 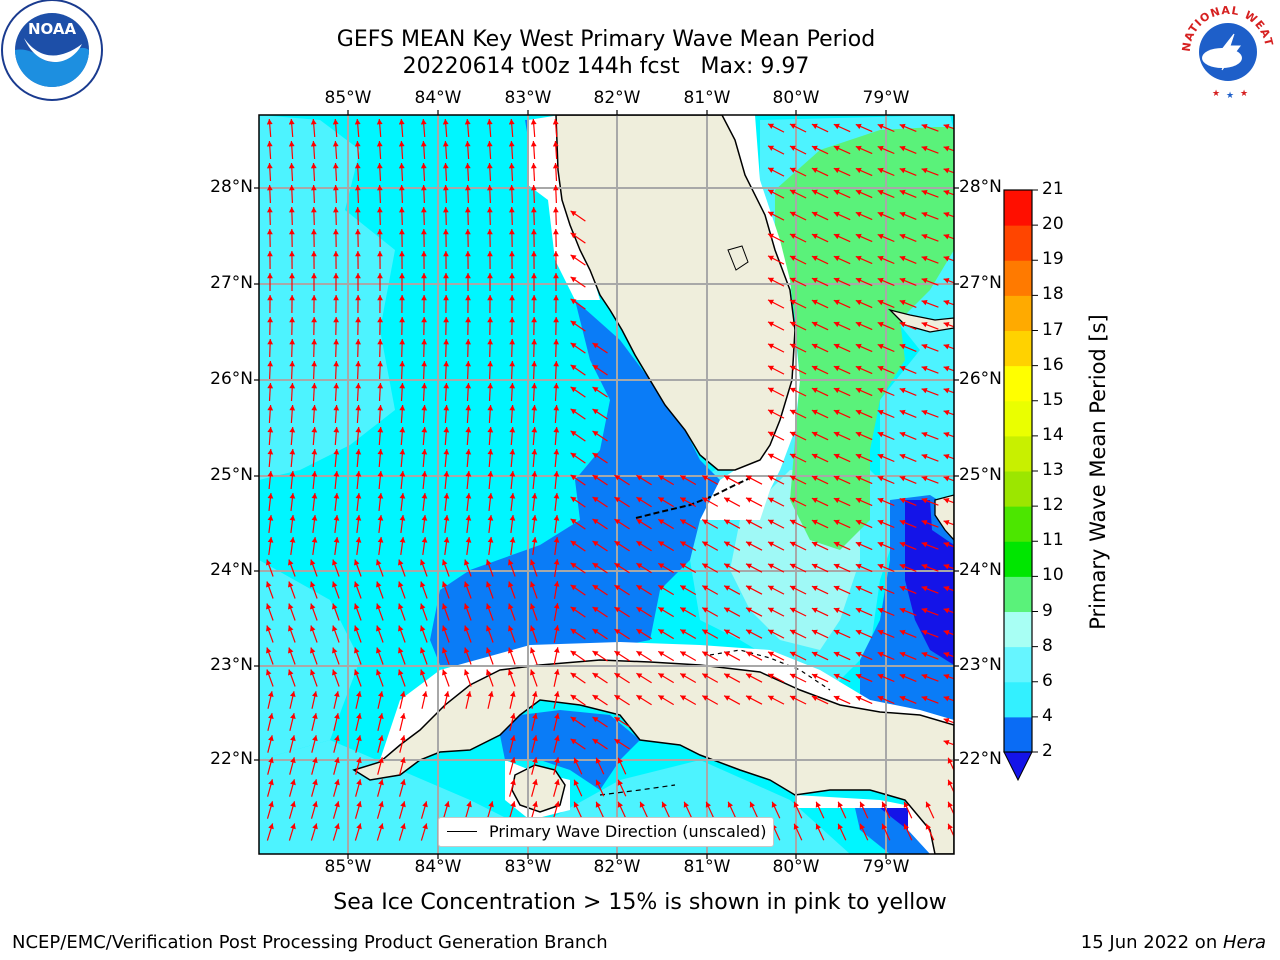 What do you see at coordinates (637, 790) in the screenshot?
I see `cuba-south-cays` at bounding box center [637, 790].